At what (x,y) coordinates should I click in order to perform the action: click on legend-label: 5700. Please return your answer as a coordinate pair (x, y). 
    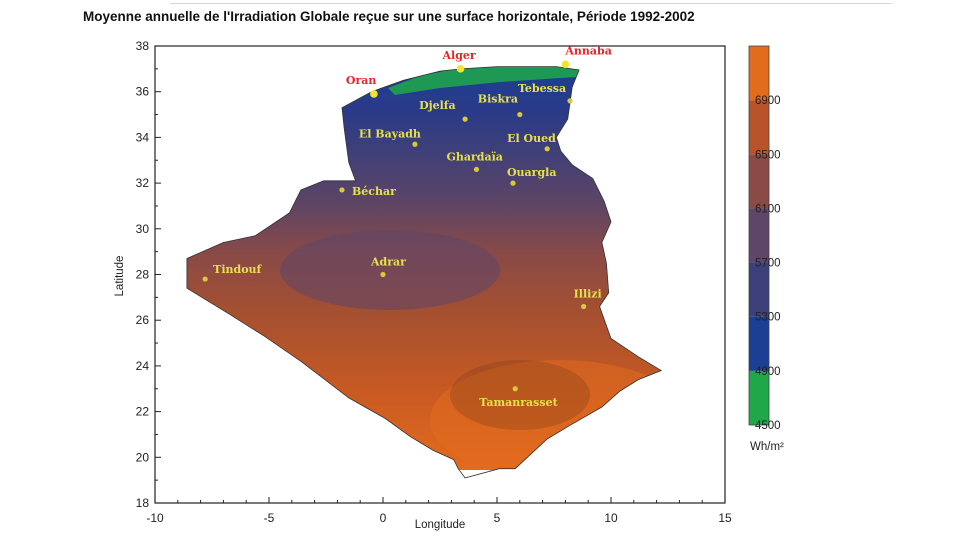
    Looking at the image, I should click on (768, 264).